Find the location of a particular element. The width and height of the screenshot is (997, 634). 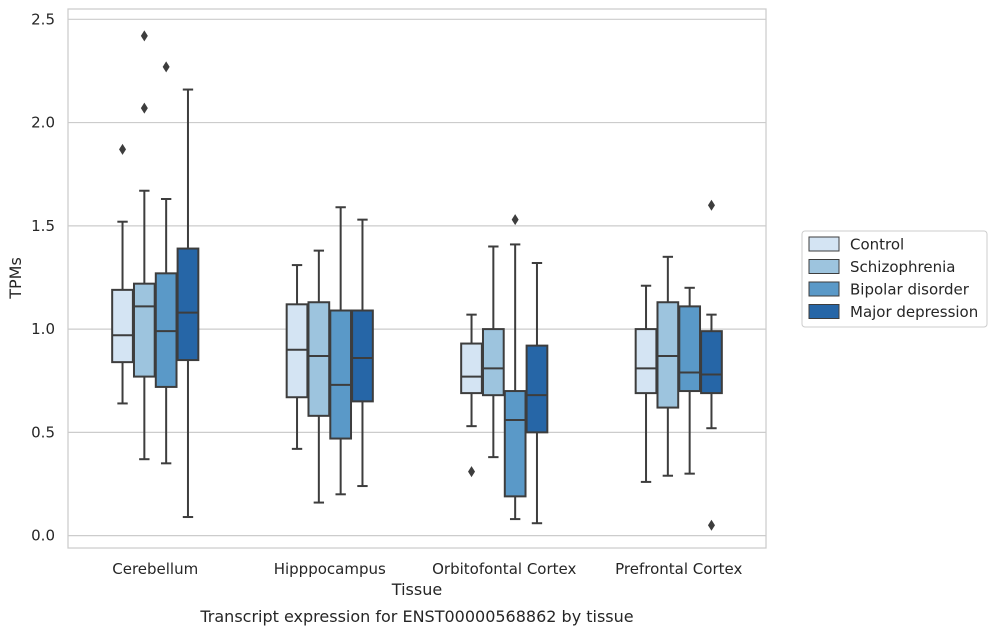

x-axis-title: Tissue is located at coordinates (416, 589).